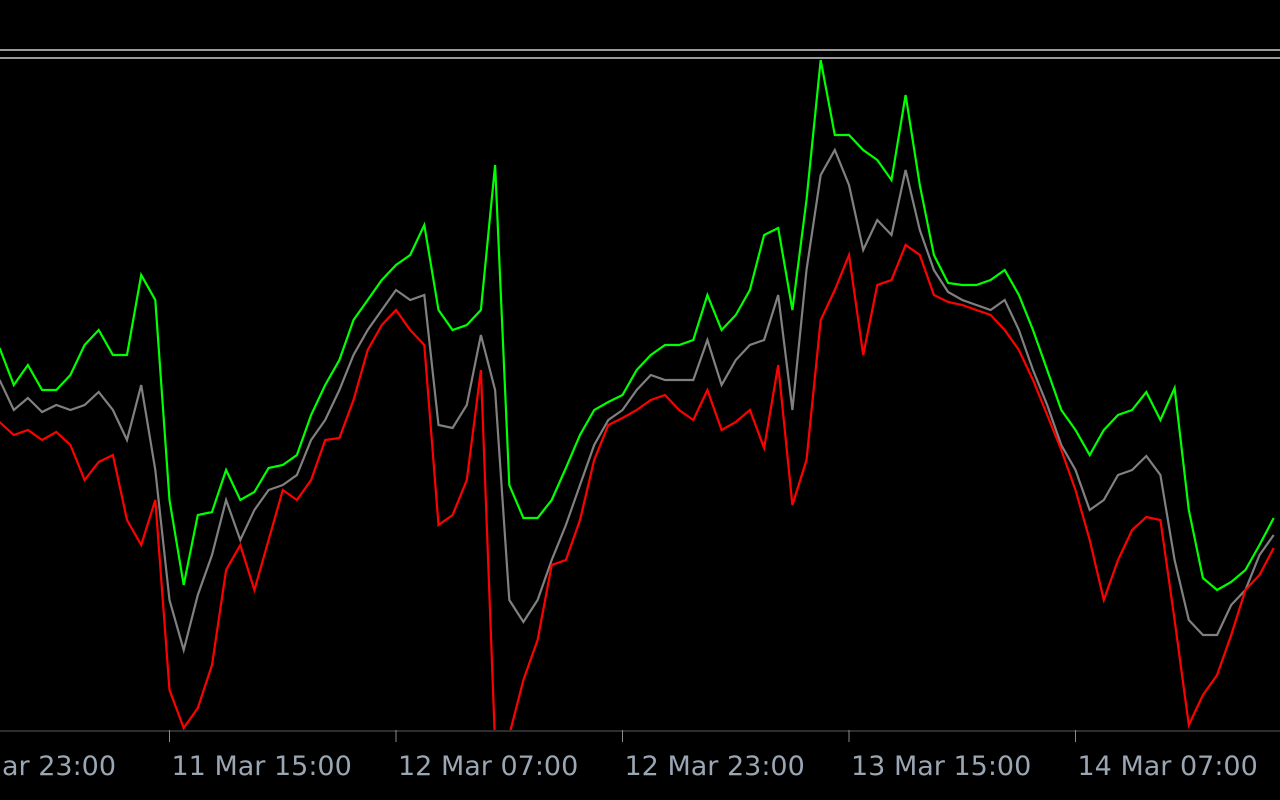  What do you see at coordinates (488, 766) in the screenshot?
I see `x-tick-label: 12 Mar 07:00` at bounding box center [488, 766].